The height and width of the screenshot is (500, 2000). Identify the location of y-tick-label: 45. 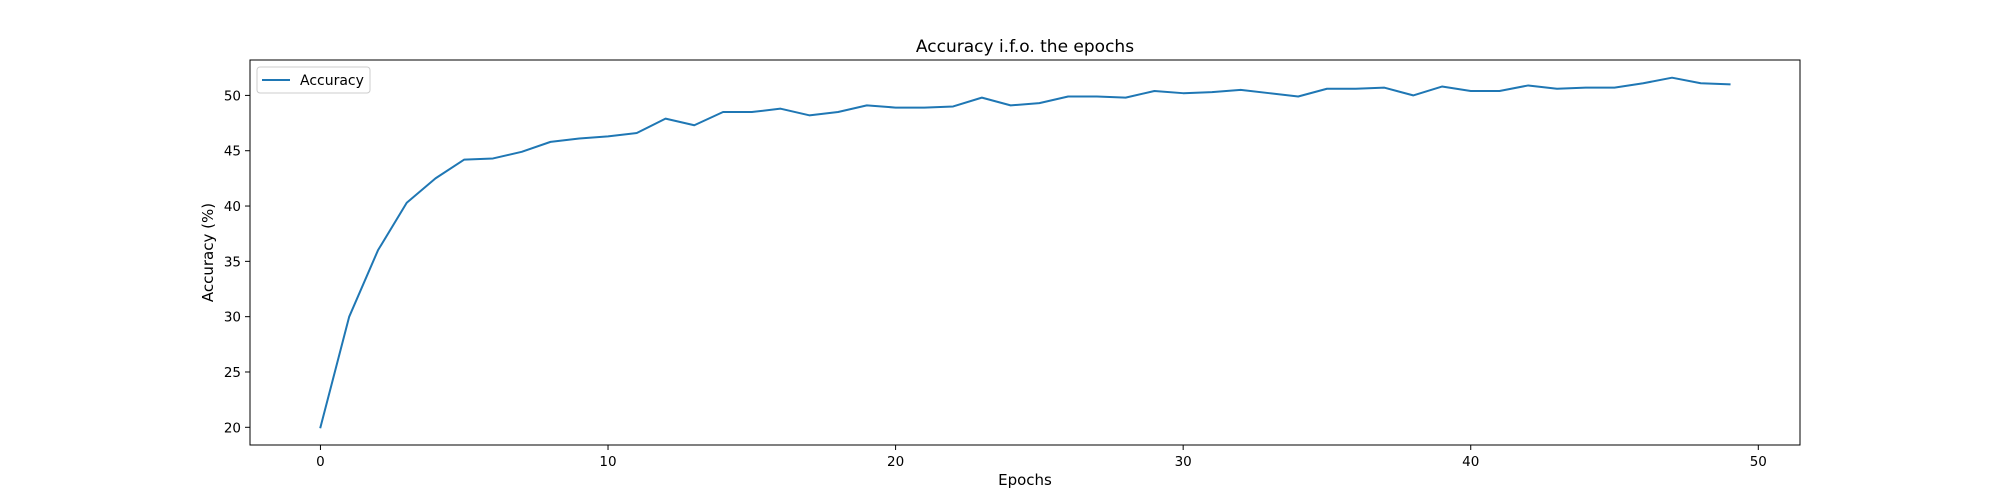
(232, 152).